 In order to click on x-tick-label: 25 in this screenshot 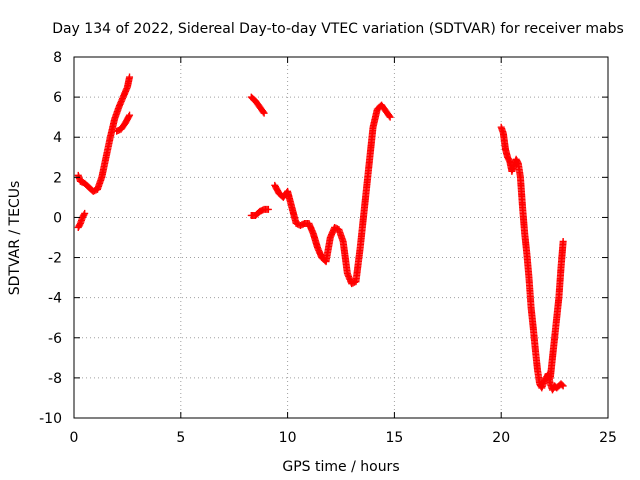, I will do `click(608, 438)`.